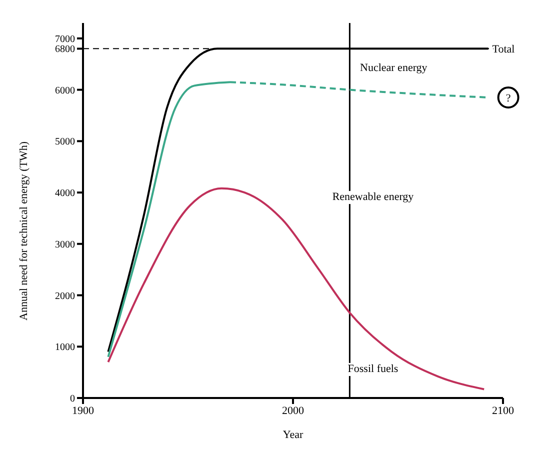 The width and height of the screenshot is (551, 457). What do you see at coordinates (293, 410) in the screenshot?
I see `x-tick-label: 2000` at bounding box center [293, 410].